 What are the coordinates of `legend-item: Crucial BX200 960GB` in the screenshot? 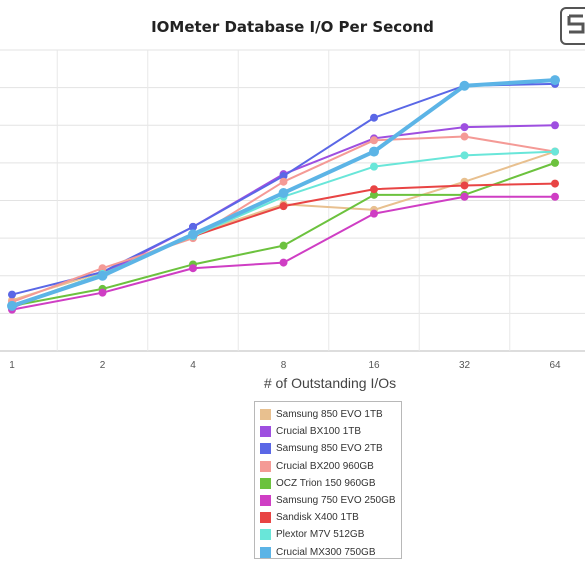 It's located at (330, 466).